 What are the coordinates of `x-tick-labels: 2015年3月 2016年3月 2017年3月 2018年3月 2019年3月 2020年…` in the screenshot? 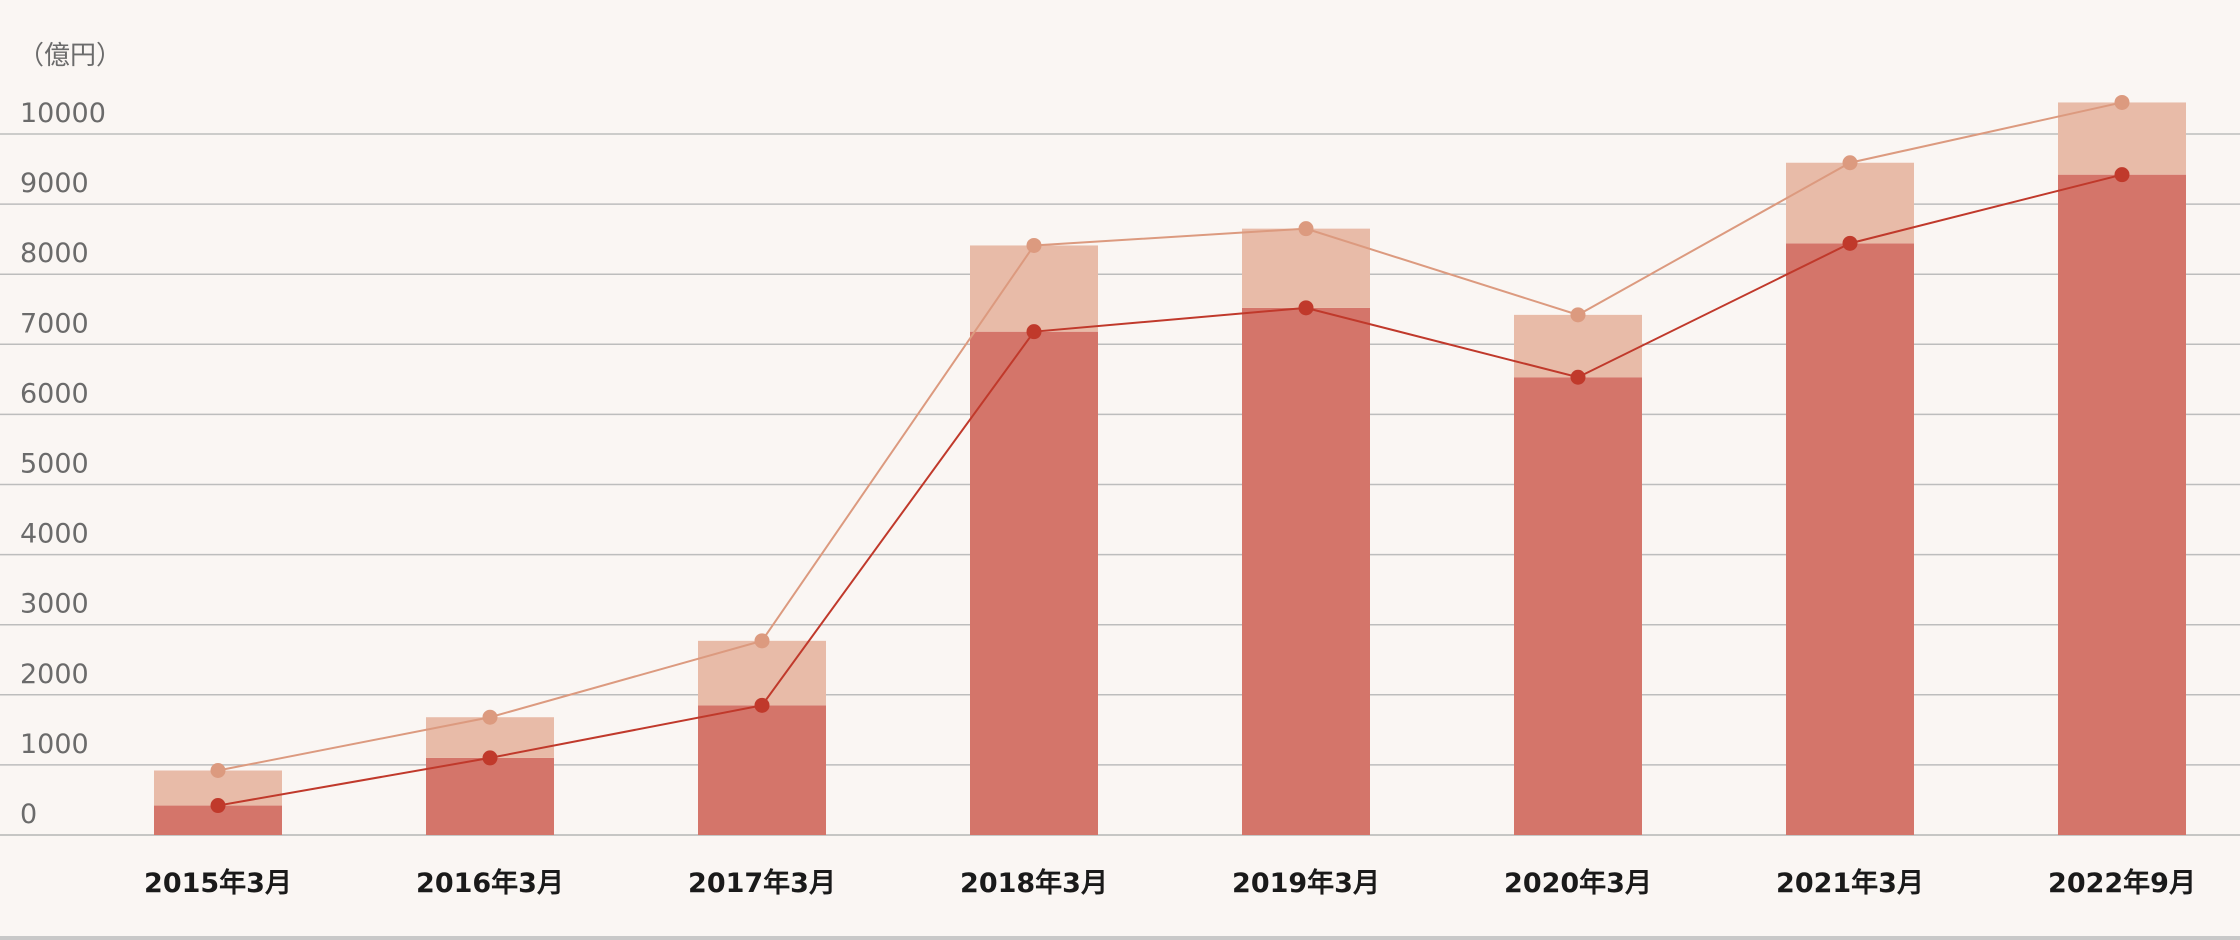 It's located at (1170, 883).